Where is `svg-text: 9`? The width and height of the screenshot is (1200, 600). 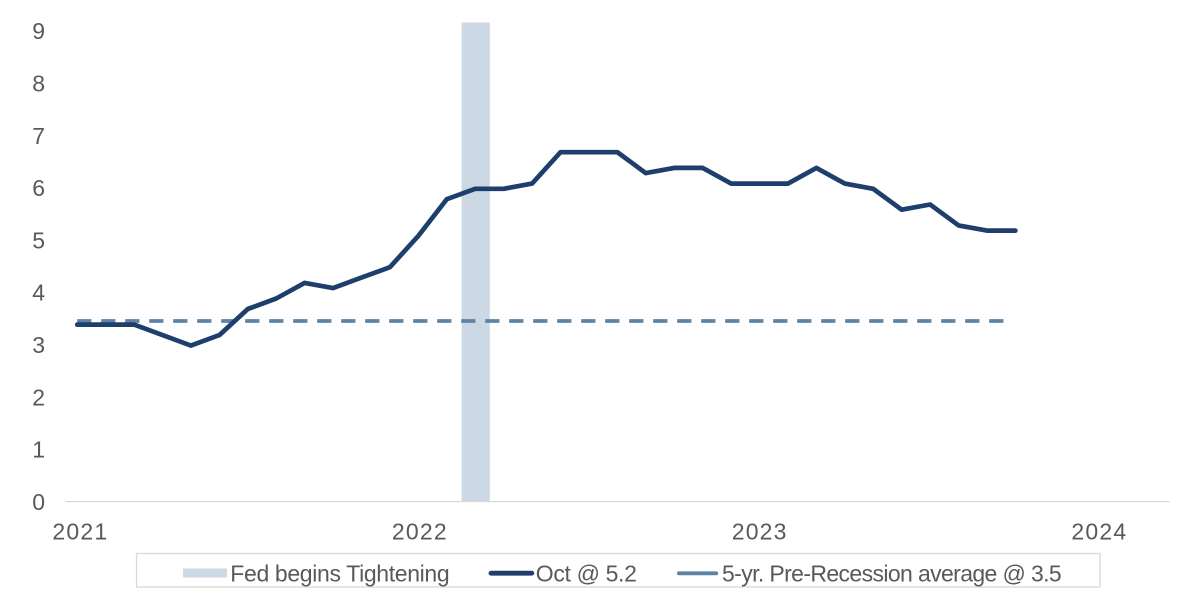
svg-text: 9 is located at coordinates (38, 31).